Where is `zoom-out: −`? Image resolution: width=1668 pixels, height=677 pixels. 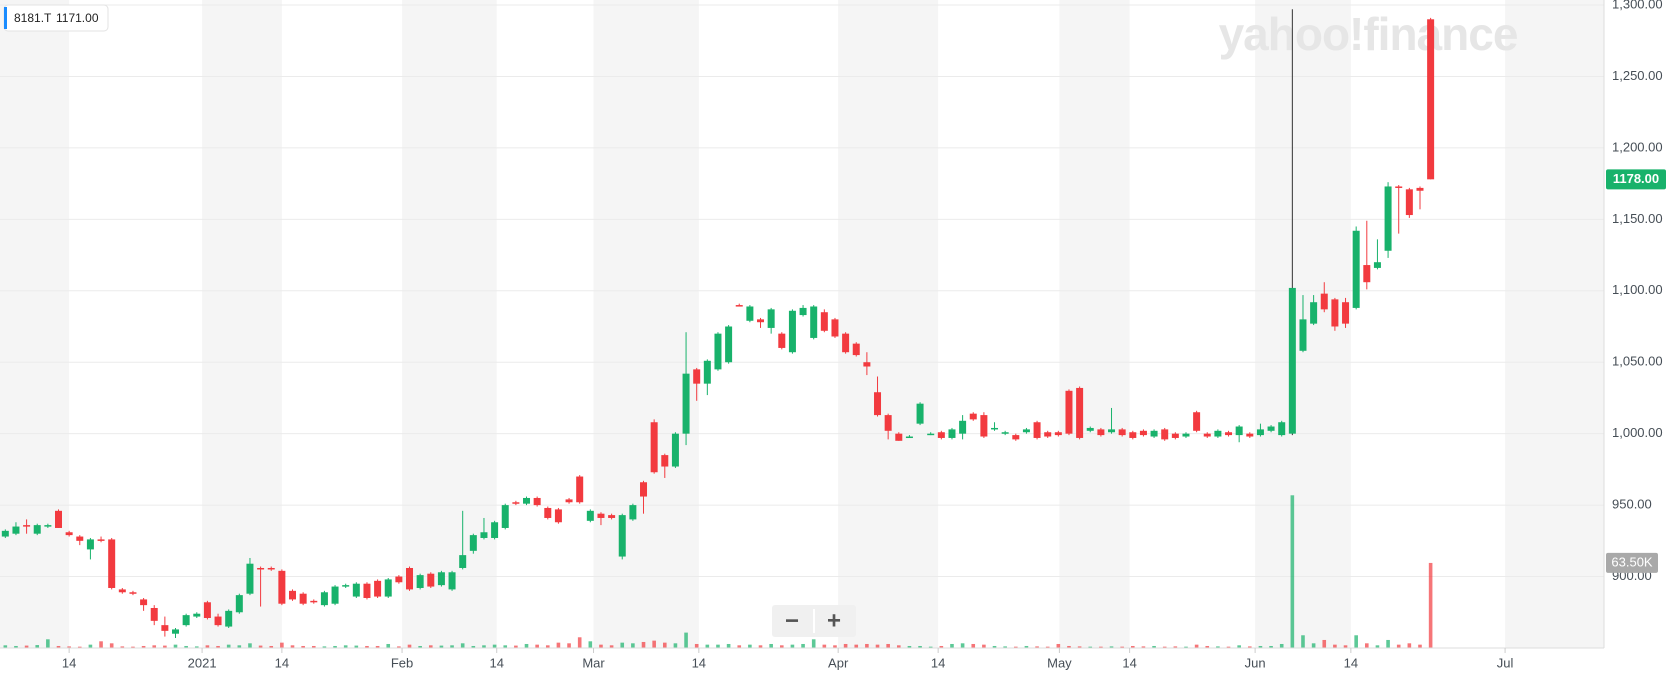
zoom-out: − is located at coordinates (792, 620).